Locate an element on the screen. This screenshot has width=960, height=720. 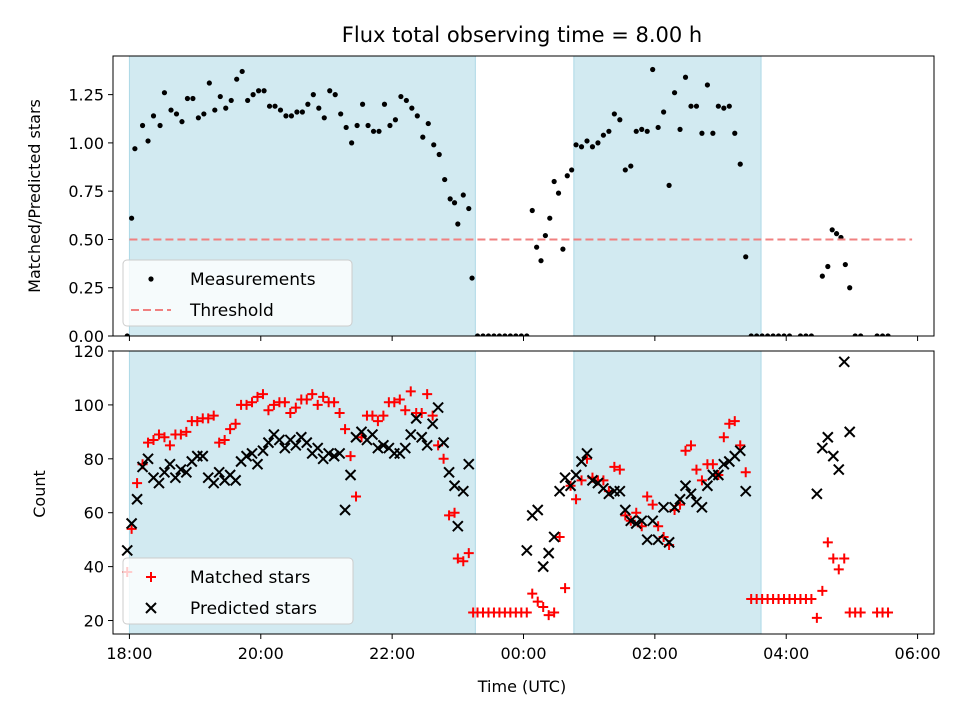
predicted-stars-legend-label: Predicted stars is located at coordinates (253, 609).